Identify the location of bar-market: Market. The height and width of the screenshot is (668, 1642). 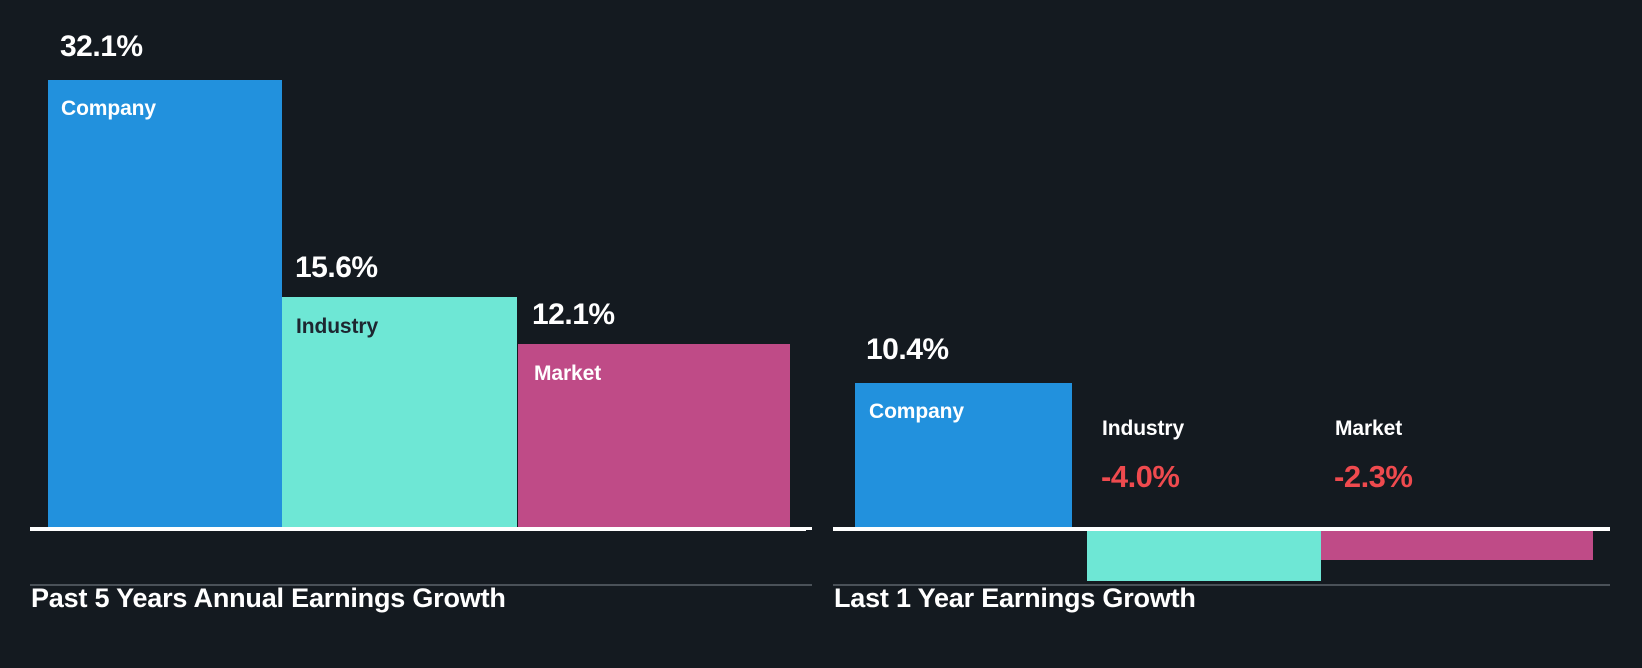
(654, 436).